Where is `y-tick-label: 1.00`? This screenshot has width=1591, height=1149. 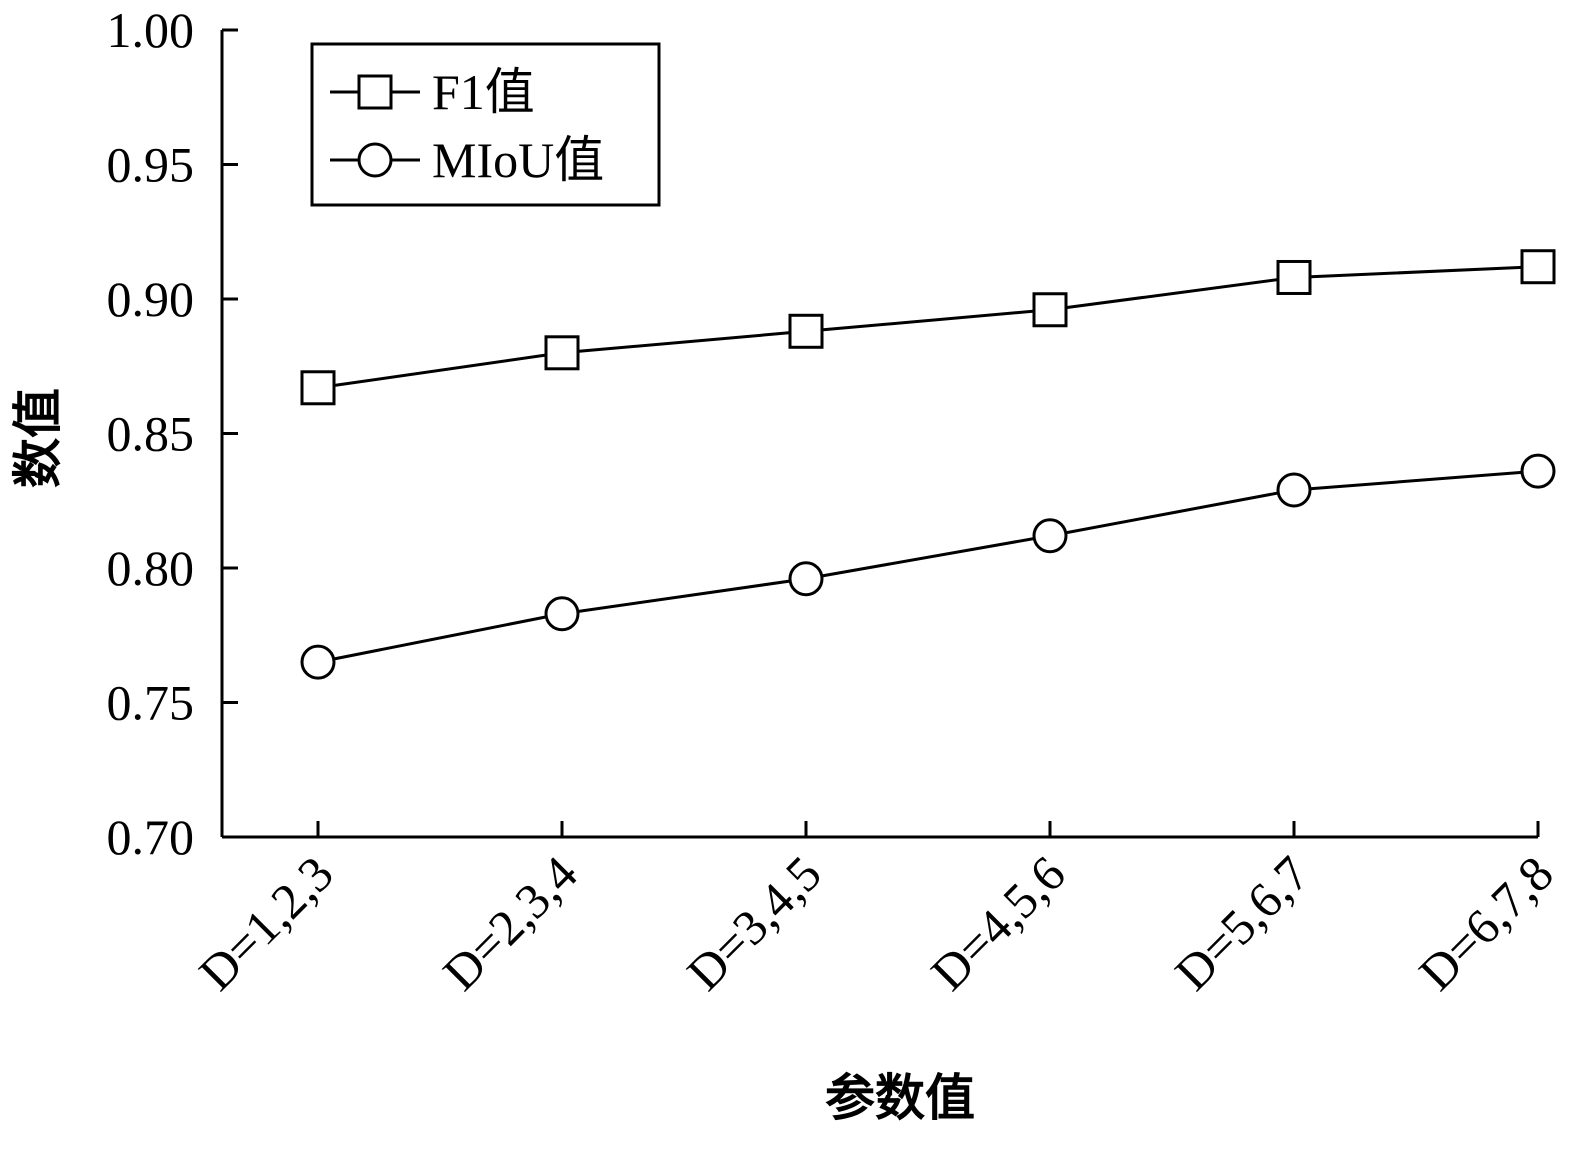
y-tick-label: 1.00 is located at coordinates (151, 30).